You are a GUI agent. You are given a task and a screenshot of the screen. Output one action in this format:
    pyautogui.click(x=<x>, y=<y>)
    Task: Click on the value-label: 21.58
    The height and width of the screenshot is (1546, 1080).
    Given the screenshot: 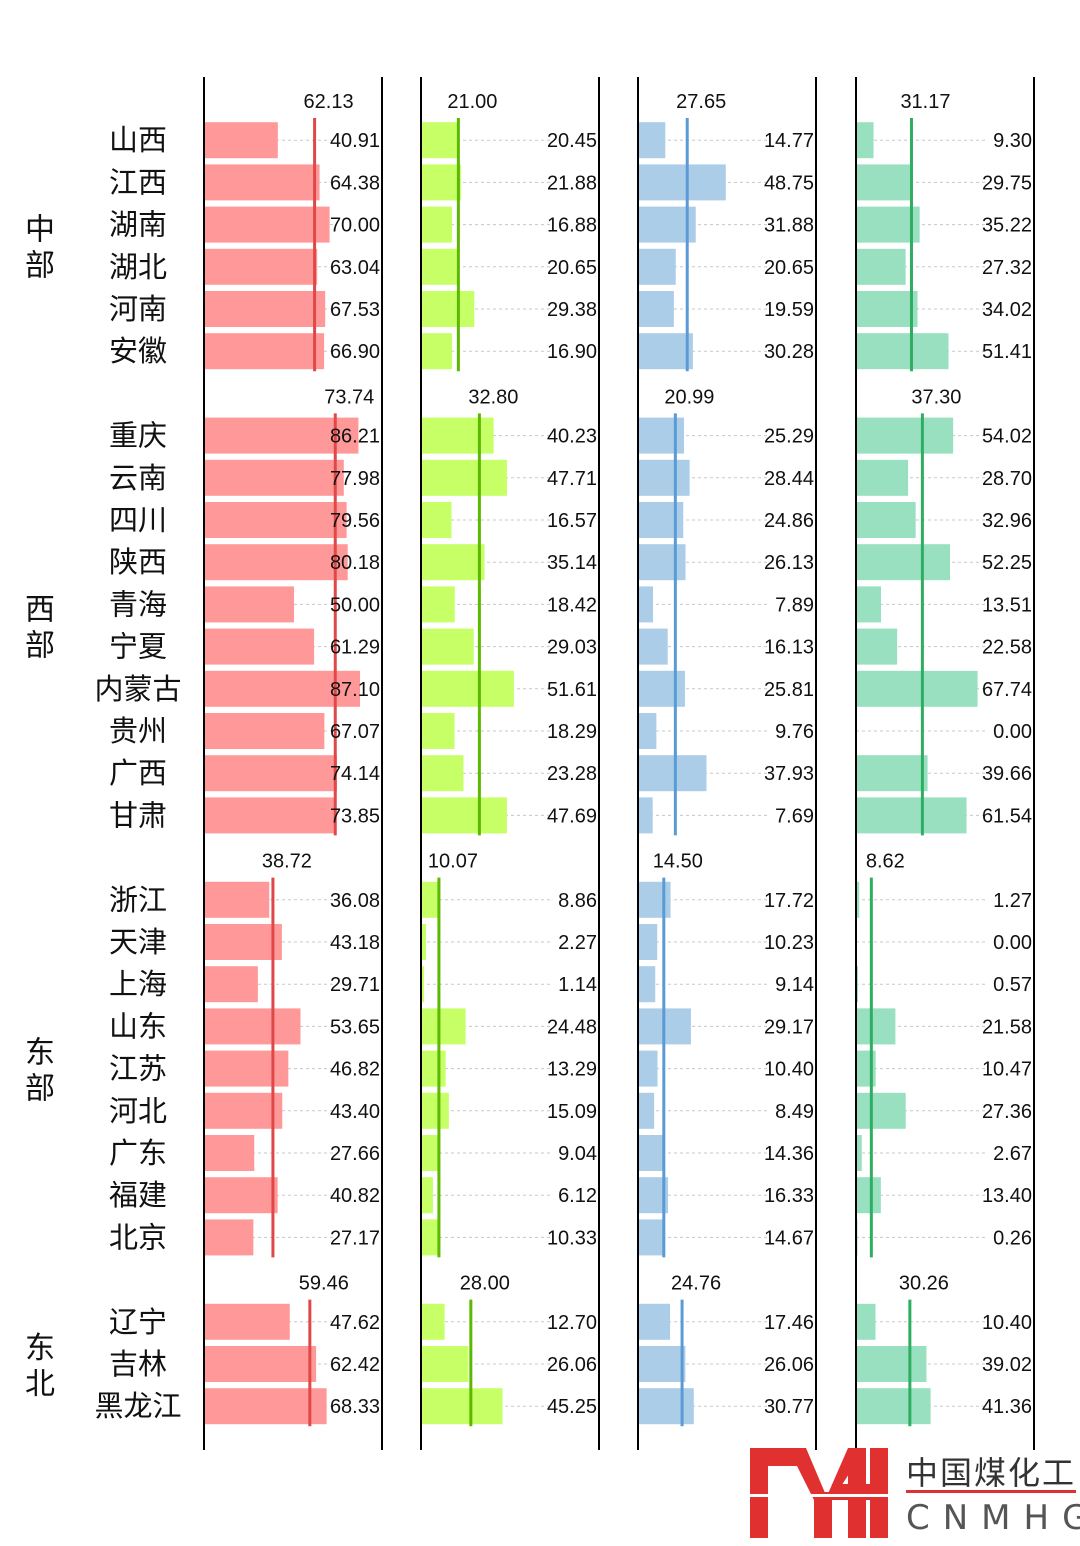 What is the action you would take?
    pyautogui.click(x=1007, y=1027)
    